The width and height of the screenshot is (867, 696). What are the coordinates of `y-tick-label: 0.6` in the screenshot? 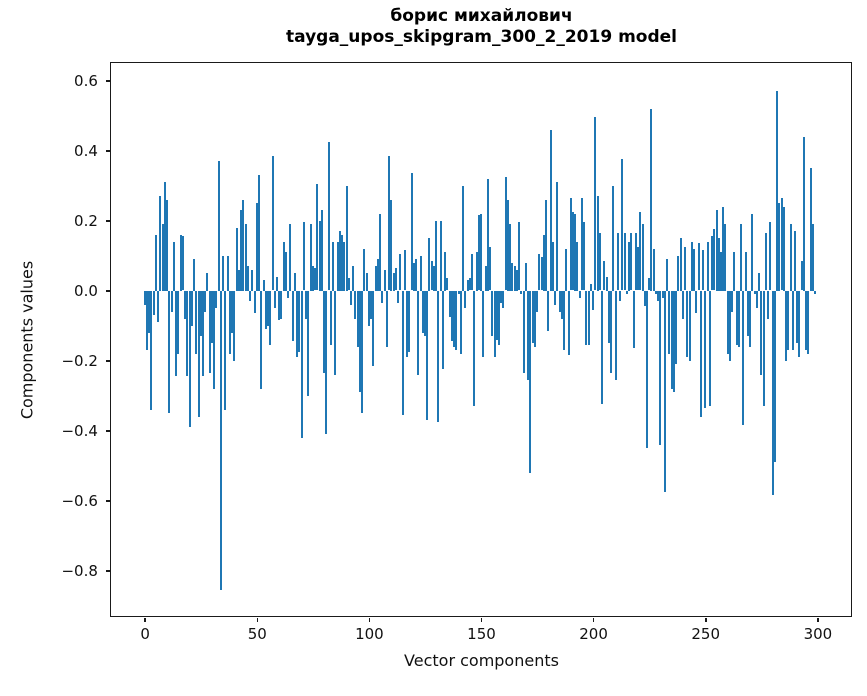 It's located at (86, 81).